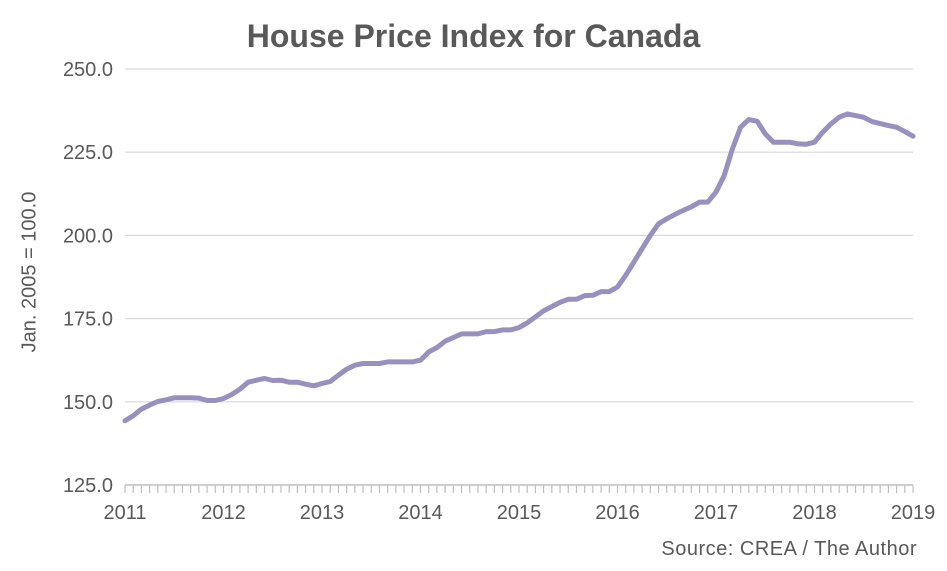 The width and height of the screenshot is (947, 571). What do you see at coordinates (223, 513) in the screenshot?
I see `x-tick-label: 2012` at bounding box center [223, 513].